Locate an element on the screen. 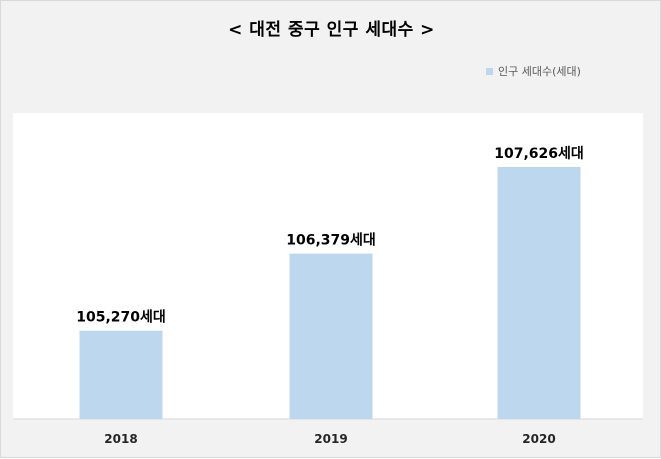  data-label-2018: 105,270세대 is located at coordinates (121, 318).